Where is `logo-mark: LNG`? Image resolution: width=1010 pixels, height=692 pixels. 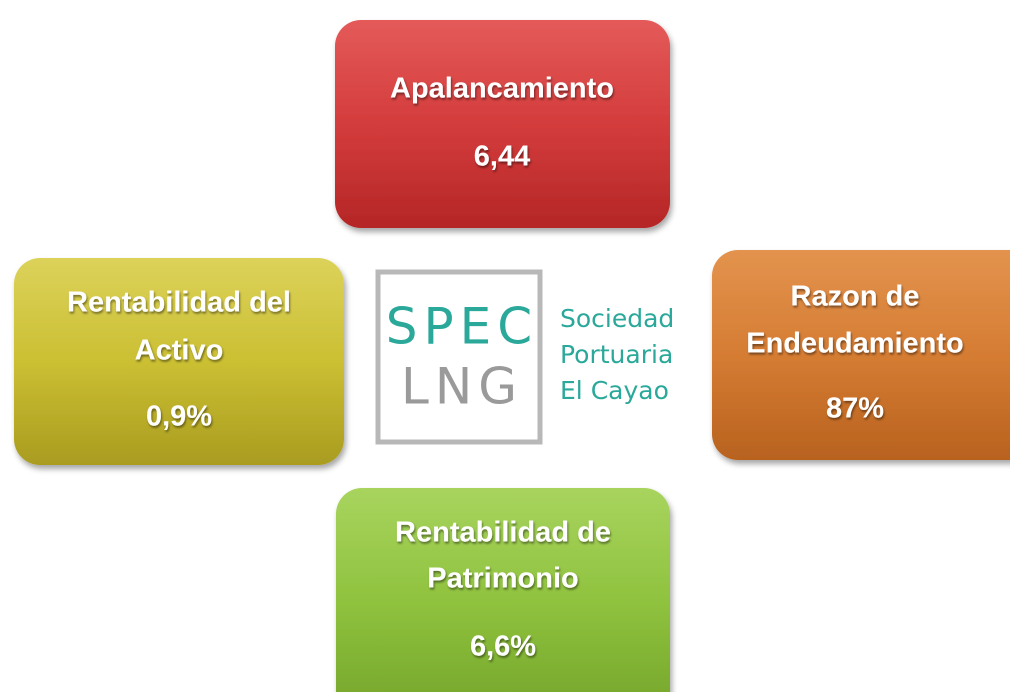 logo-mark: LNG is located at coordinates (462, 387).